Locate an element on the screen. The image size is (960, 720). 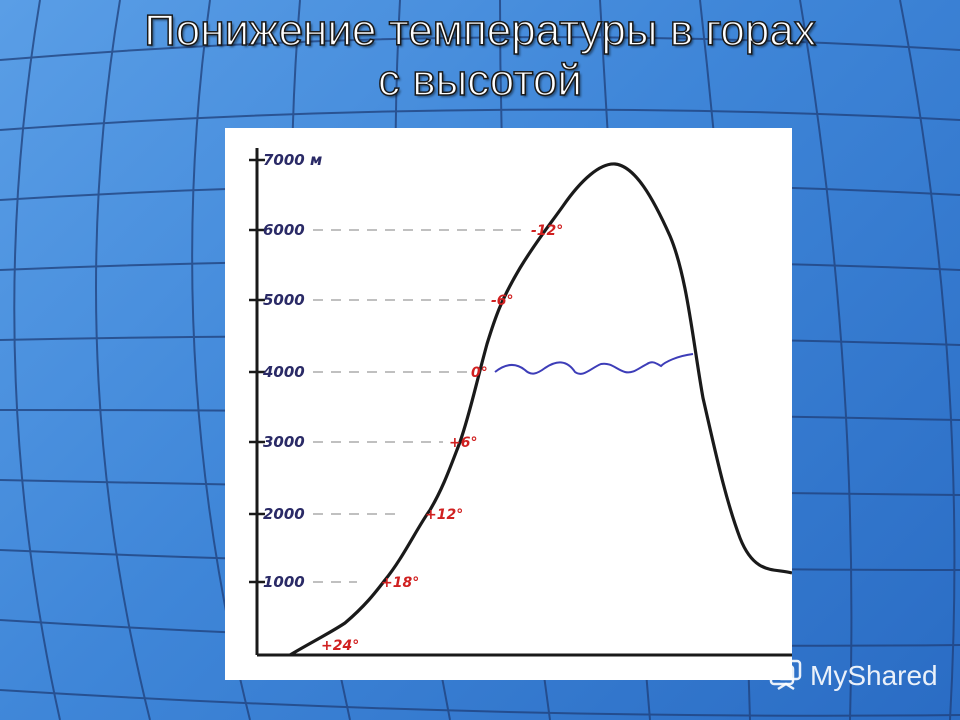
watermark: MyShared is located at coordinates (853, 676).